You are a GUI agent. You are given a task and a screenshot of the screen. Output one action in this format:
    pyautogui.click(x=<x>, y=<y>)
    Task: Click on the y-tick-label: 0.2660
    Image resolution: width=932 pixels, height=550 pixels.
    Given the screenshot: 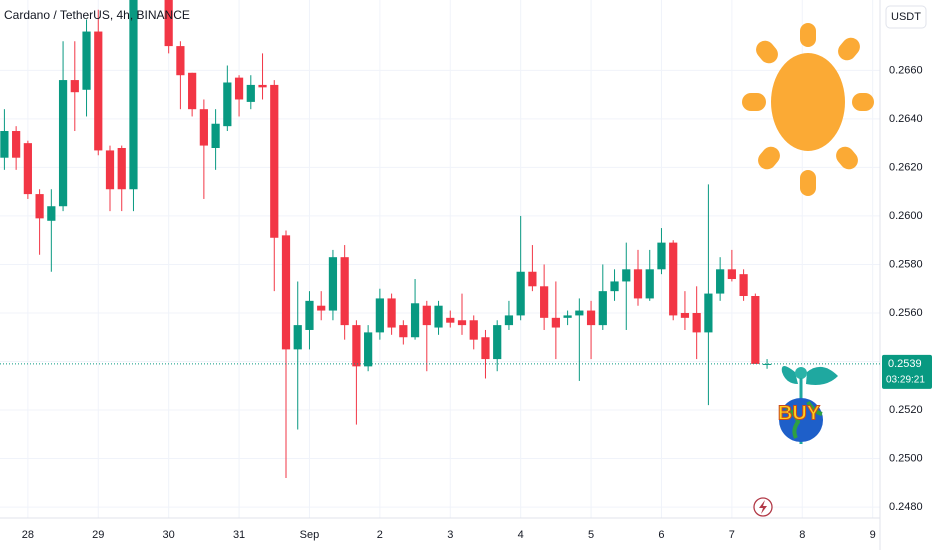 What is the action you would take?
    pyautogui.click(x=906, y=70)
    